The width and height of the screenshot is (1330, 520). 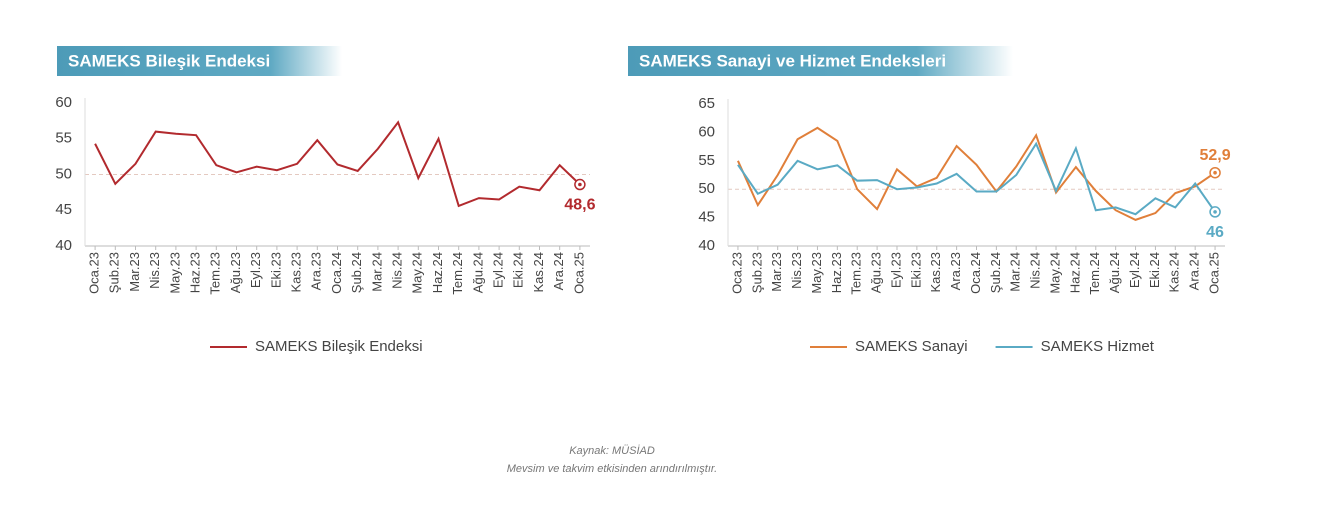 What do you see at coordinates (169, 60) in the screenshot?
I see `chart-title: SAMEKS Bileşik Endeksi` at bounding box center [169, 60].